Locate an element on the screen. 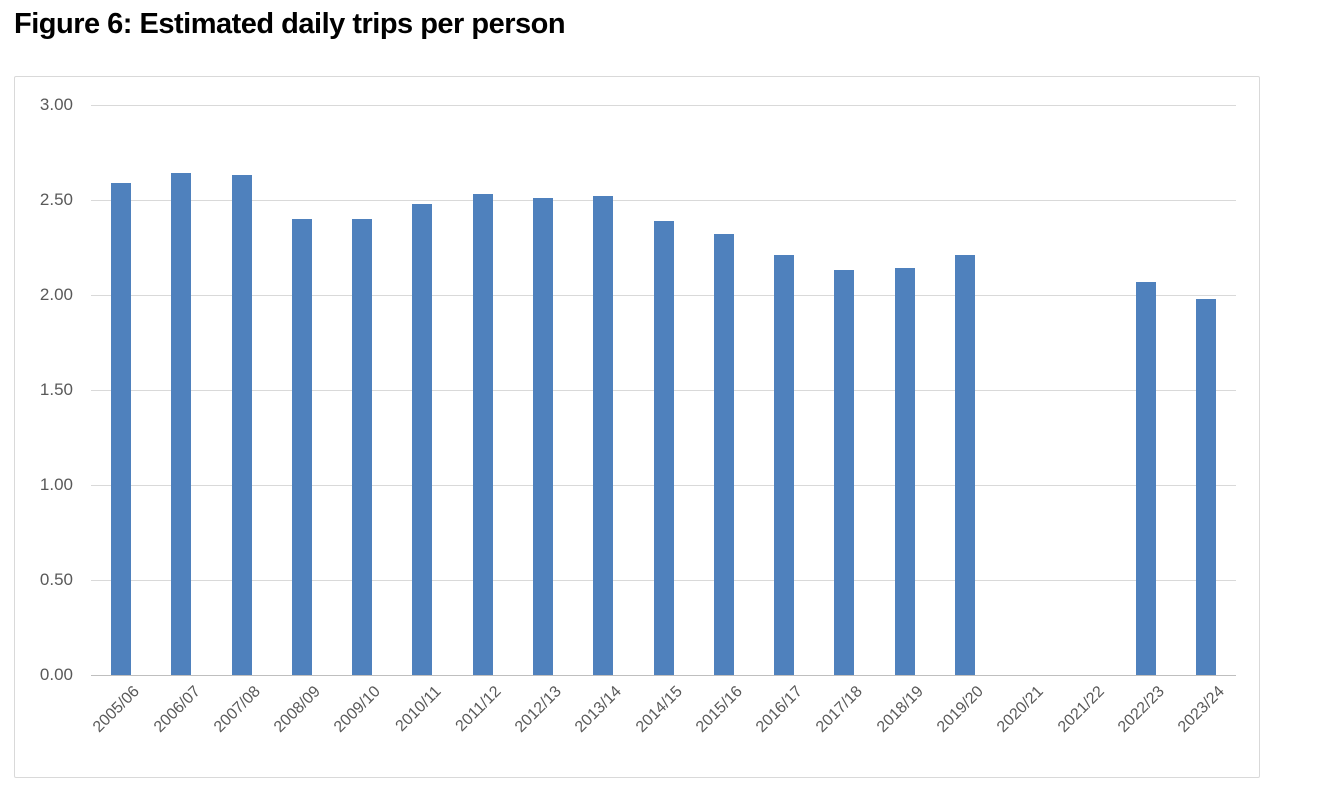  x-tick-label: 2014/15 is located at coordinates (659, 709).